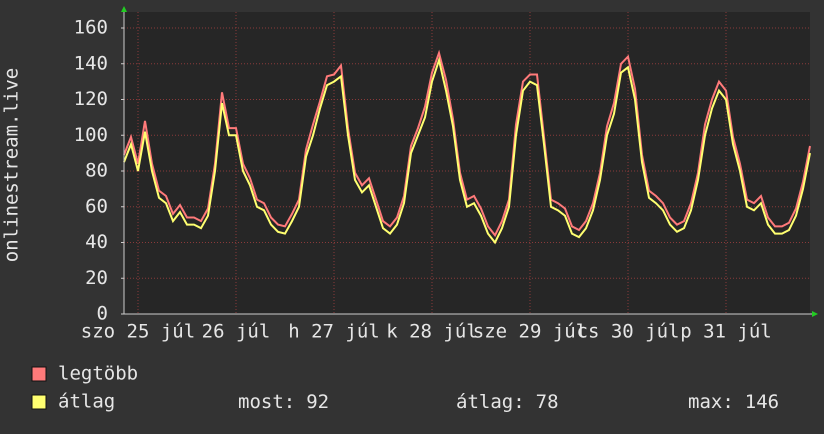 The height and width of the screenshot is (434, 824). What do you see at coordinates (726, 332) in the screenshot?
I see `x-tick-label: p 31 júl` at bounding box center [726, 332].